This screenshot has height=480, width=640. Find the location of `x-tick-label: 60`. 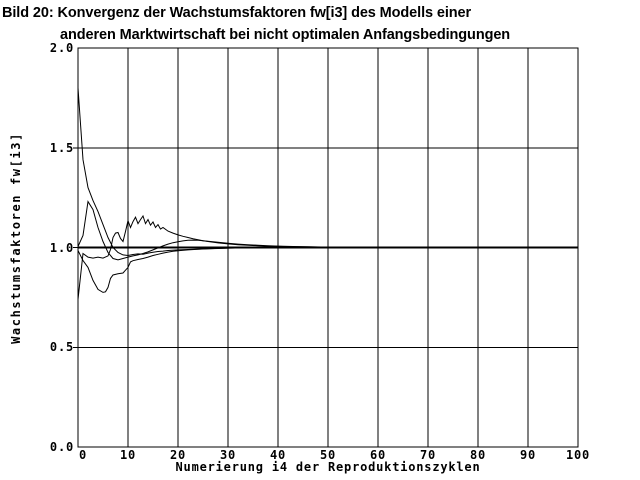

x-tick-label: 60 is located at coordinates (378, 455).